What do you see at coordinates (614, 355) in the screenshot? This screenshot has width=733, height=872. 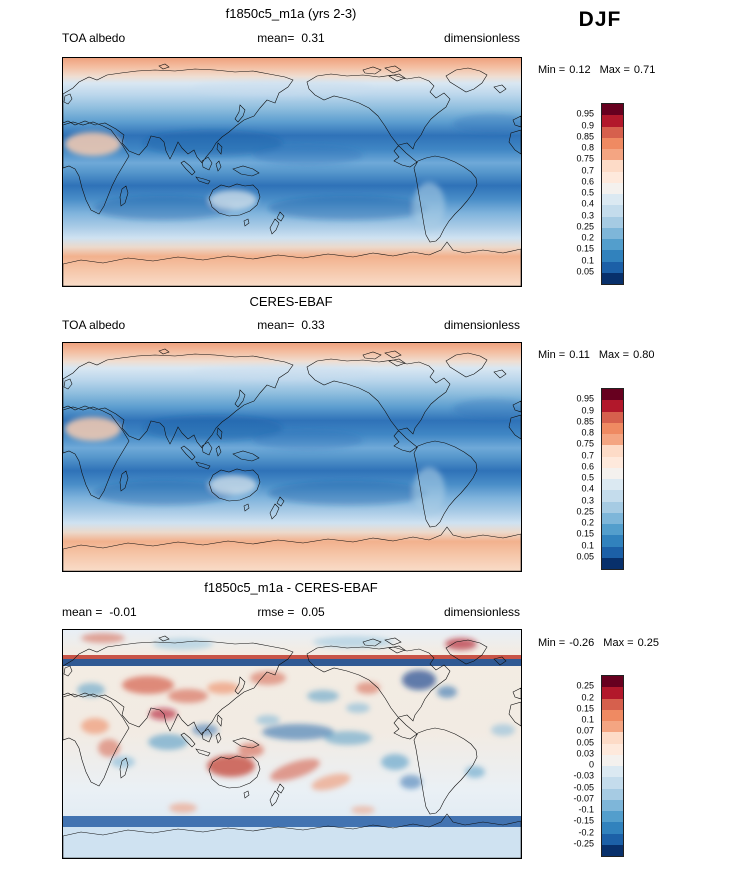 I see `max-label: Max =` at bounding box center [614, 355].